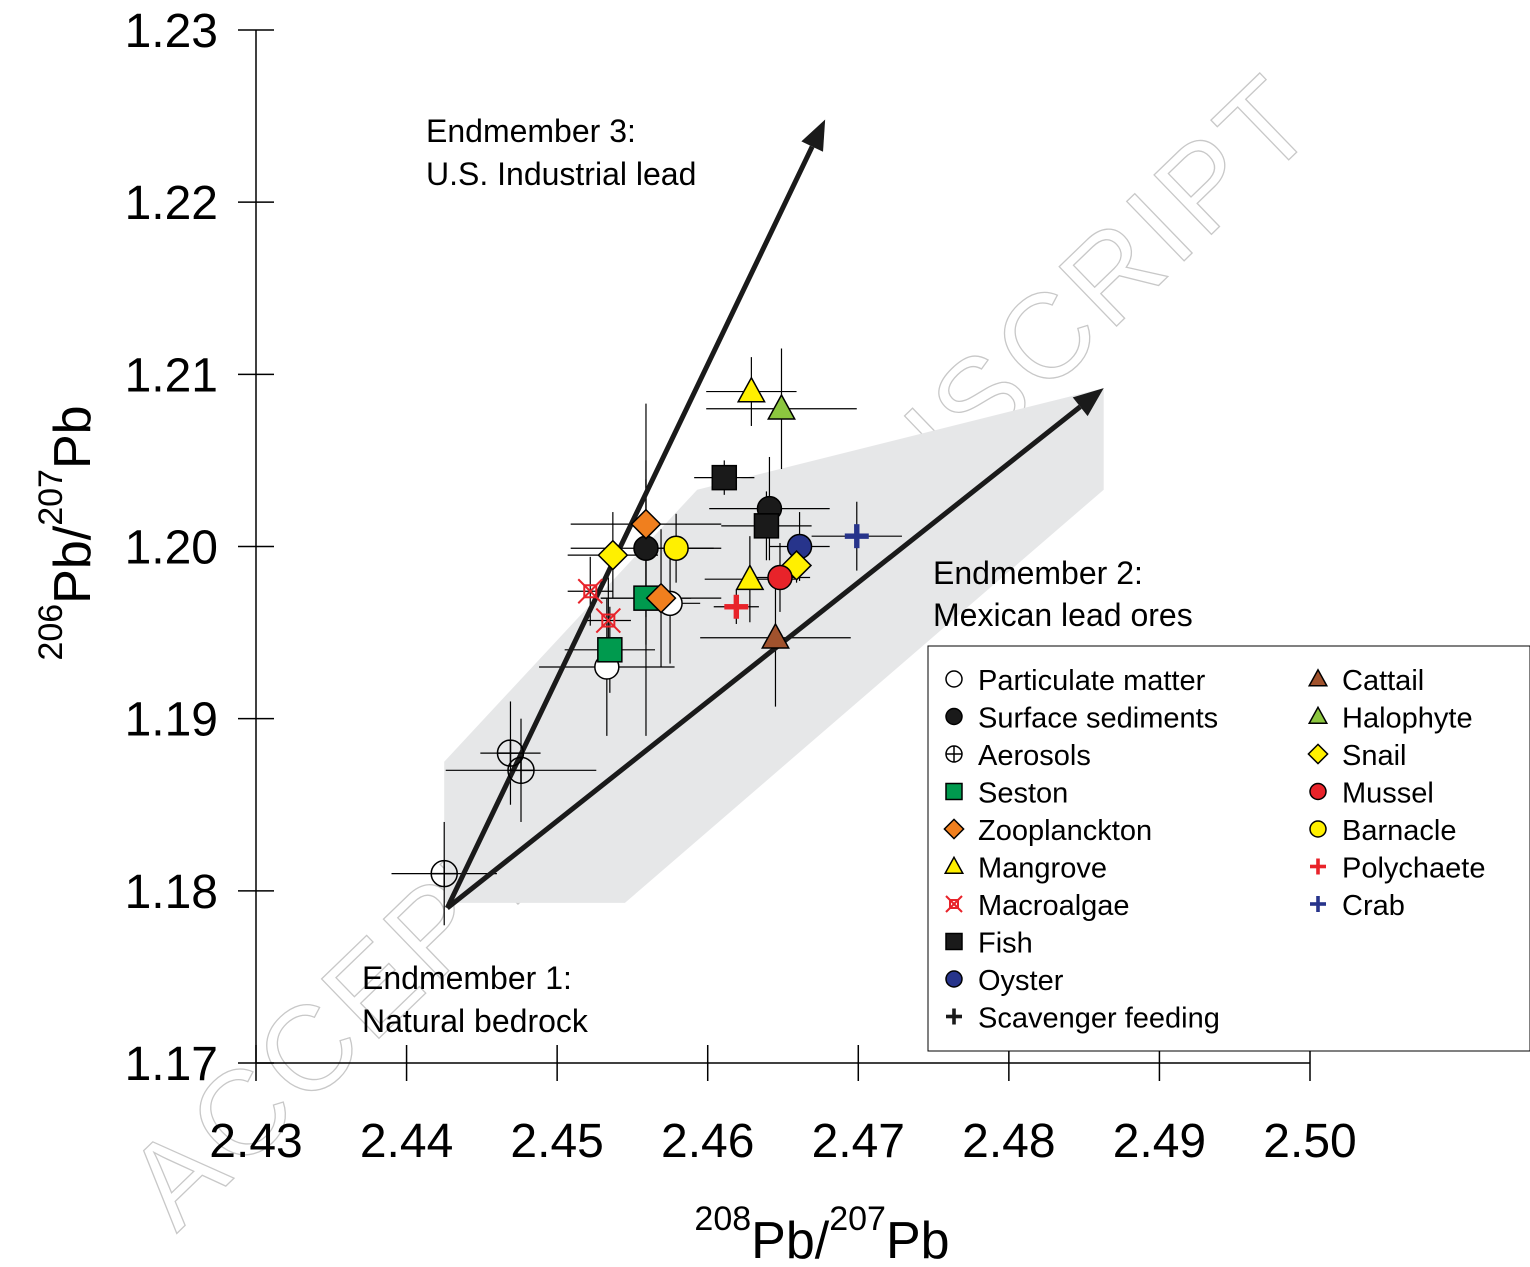 The image size is (1530, 1267). What do you see at coordinates (790, 1239) in the screenshot?
I see `x-axis-title-base1: Pb/` at bounding box center [790, 1239].